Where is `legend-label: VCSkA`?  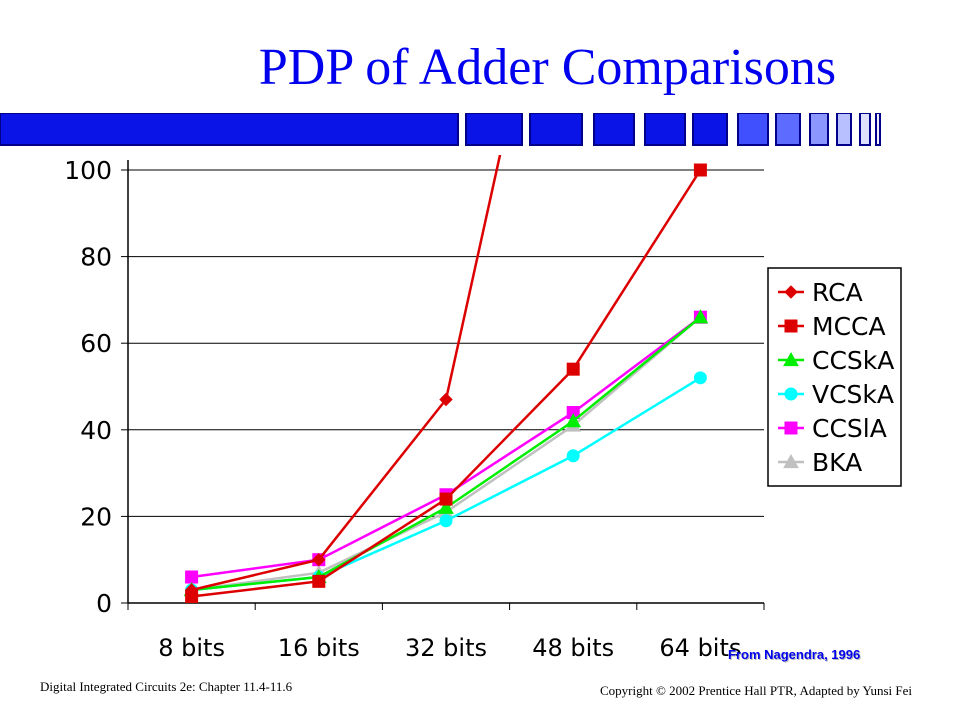 legend-label: VCSkA is located at coordinates (853, 394).